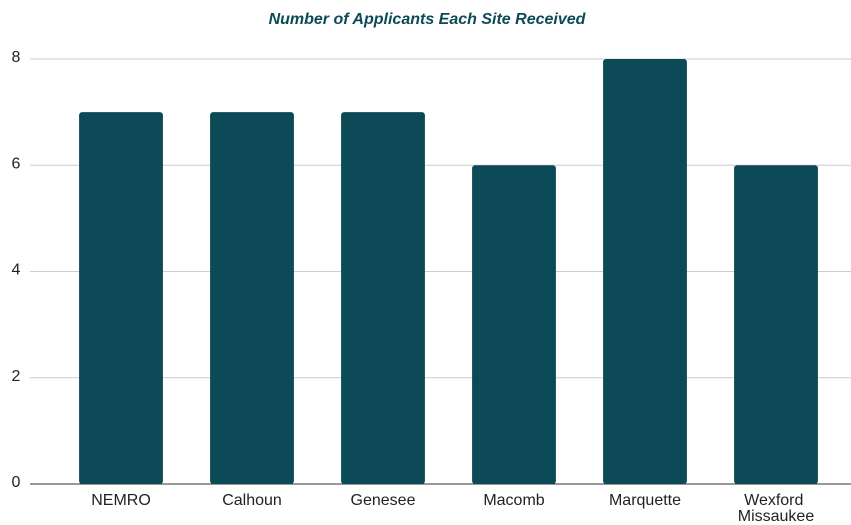 The height and width of the screenshot is (525, 851). Describe the element at coordinates (121, 500) in the screenshot. I see `x-tick-label: NEMRO` at that location.